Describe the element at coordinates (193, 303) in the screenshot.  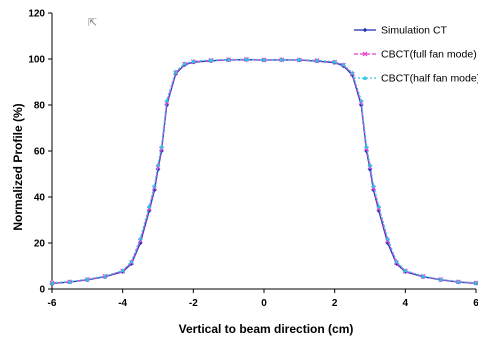
I see `x-tick-label: -2` at that location.